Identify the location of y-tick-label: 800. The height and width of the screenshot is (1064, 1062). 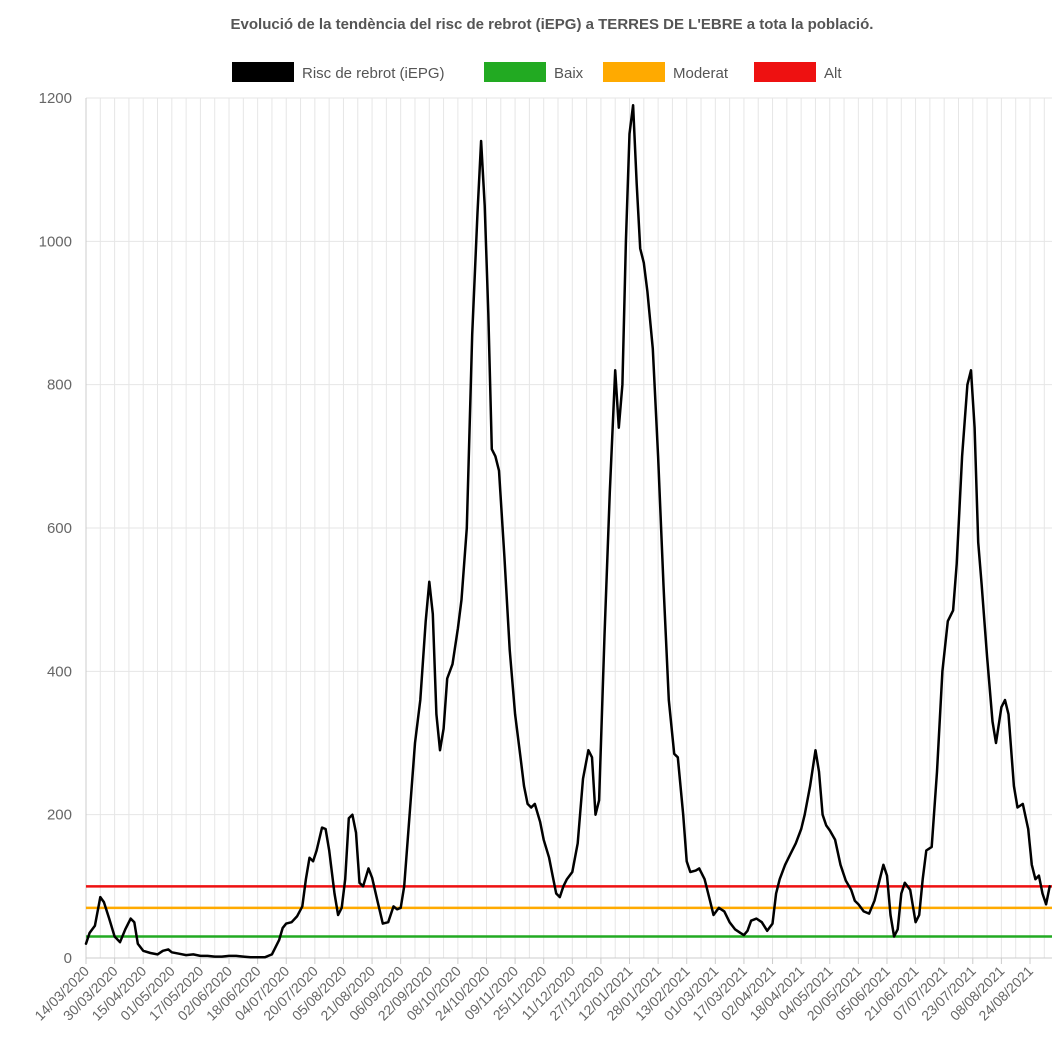
(59, 385).